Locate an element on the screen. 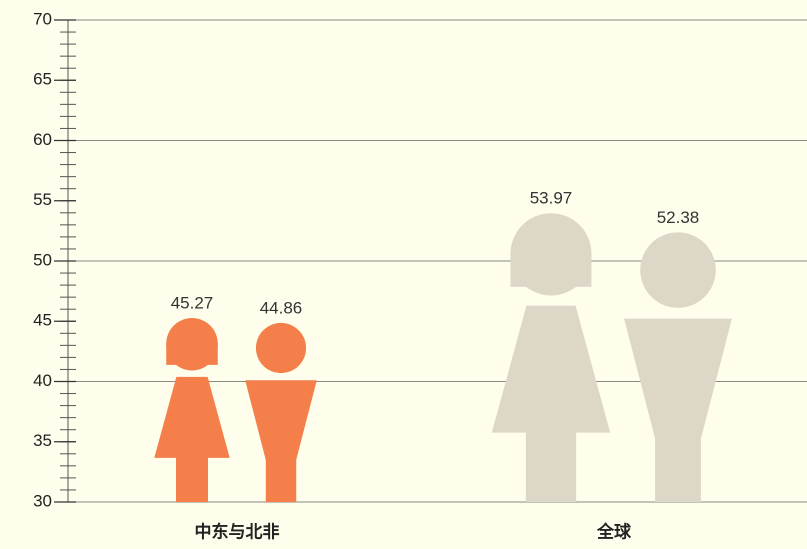  y-tick-label: 45 is located at coordinates (42, 320).